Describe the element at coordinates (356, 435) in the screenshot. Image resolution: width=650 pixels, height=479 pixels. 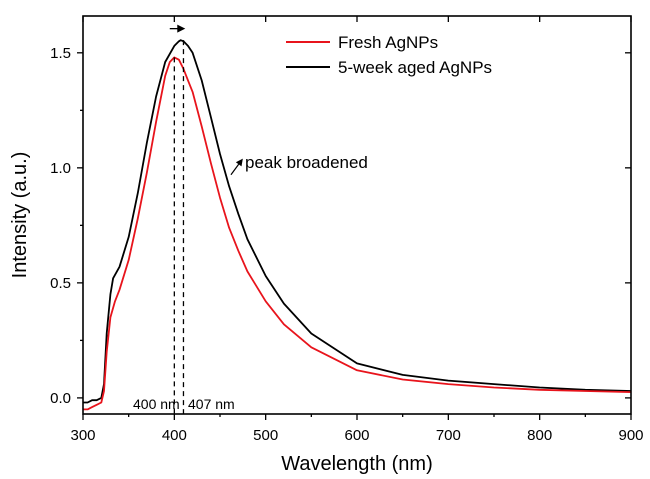
I see `x-tick-label: 600` at that location.